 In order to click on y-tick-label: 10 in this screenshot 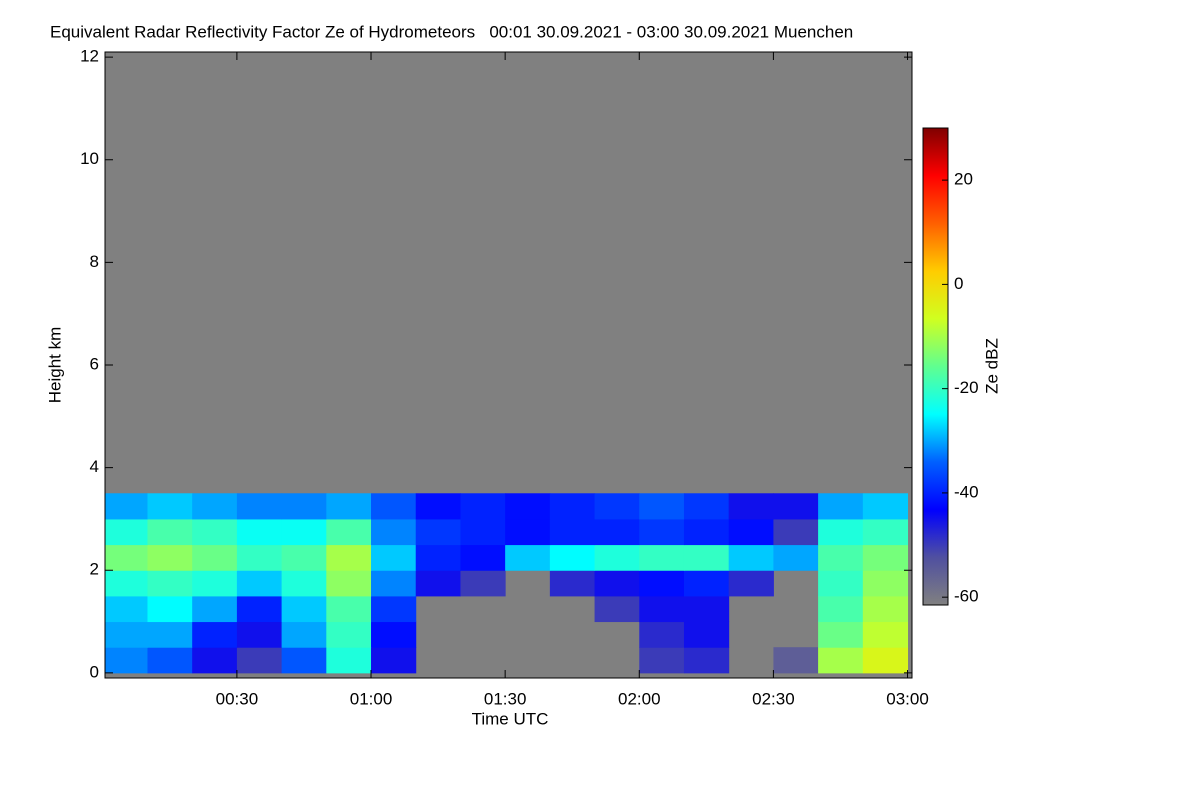, I will do `click(89, 158)`.